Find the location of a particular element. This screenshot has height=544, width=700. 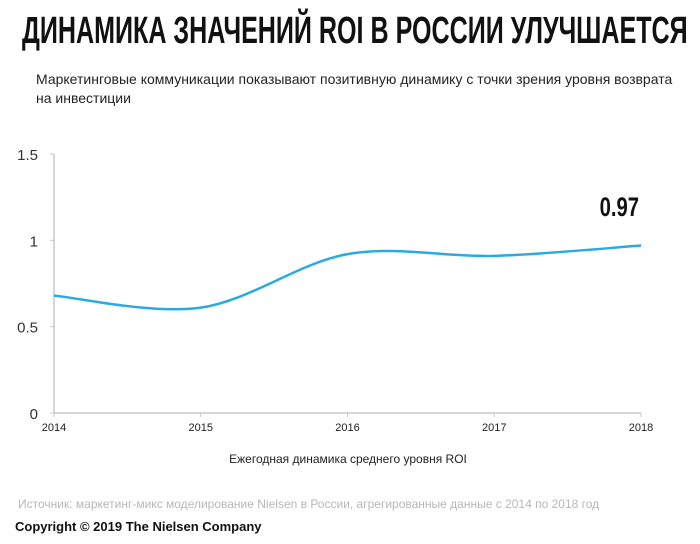

copyright: Copyright © 2019 The Nielsen Company is located at coordinates (138, 526).